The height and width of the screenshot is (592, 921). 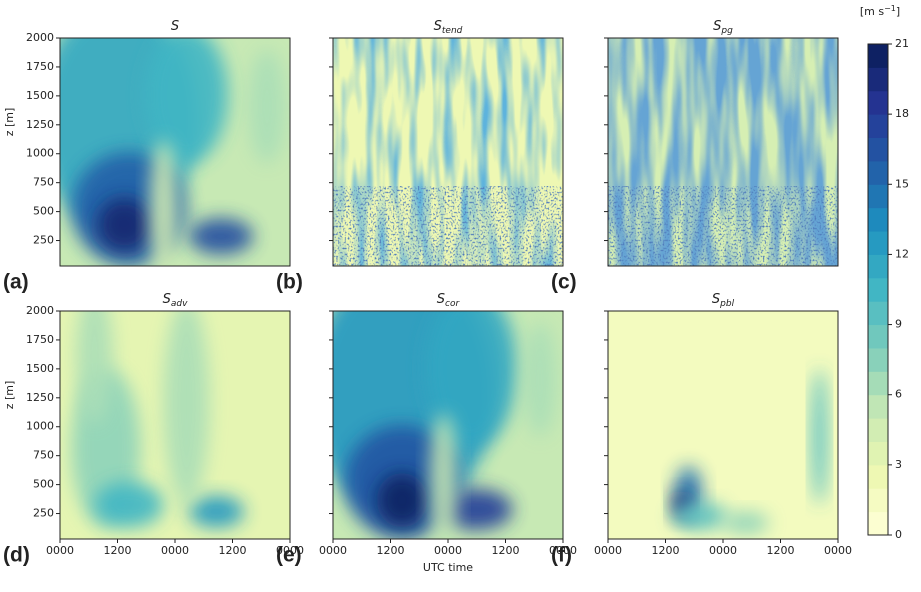 I want to click on panel-title: S, so click(x=175, y=26).